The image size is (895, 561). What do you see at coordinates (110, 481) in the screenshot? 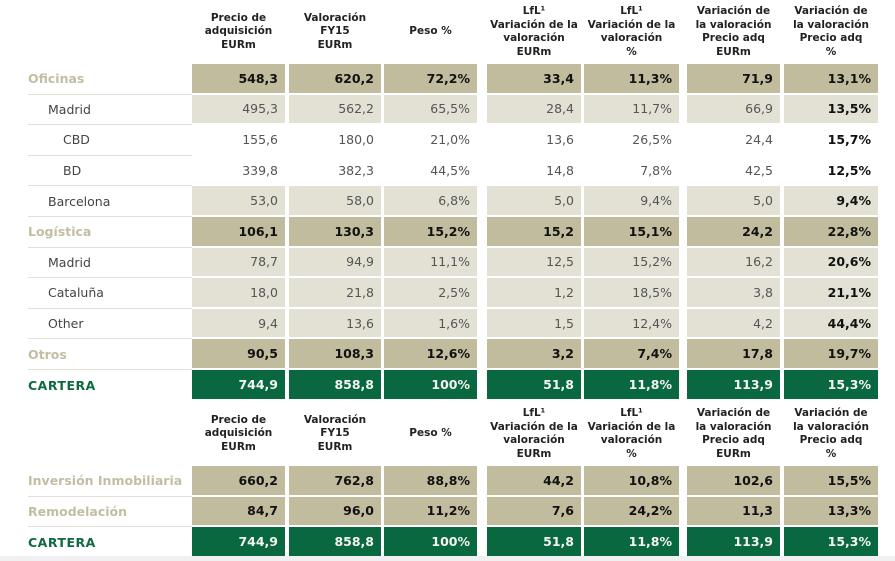
I see `row-label: Inversión Inmobiliaria` at bounding box center [110, 481].